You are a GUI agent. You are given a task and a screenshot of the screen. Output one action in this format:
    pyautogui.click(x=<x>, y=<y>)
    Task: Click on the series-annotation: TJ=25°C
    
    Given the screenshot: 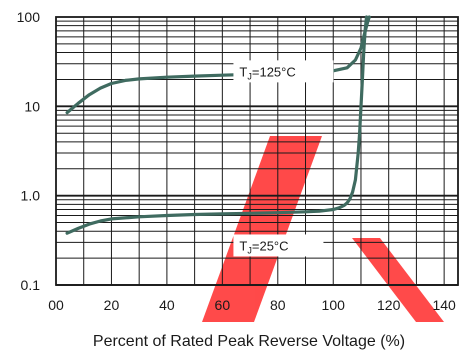 What is the action you would take?
    pyautogui.click(x=263, y=246)
    